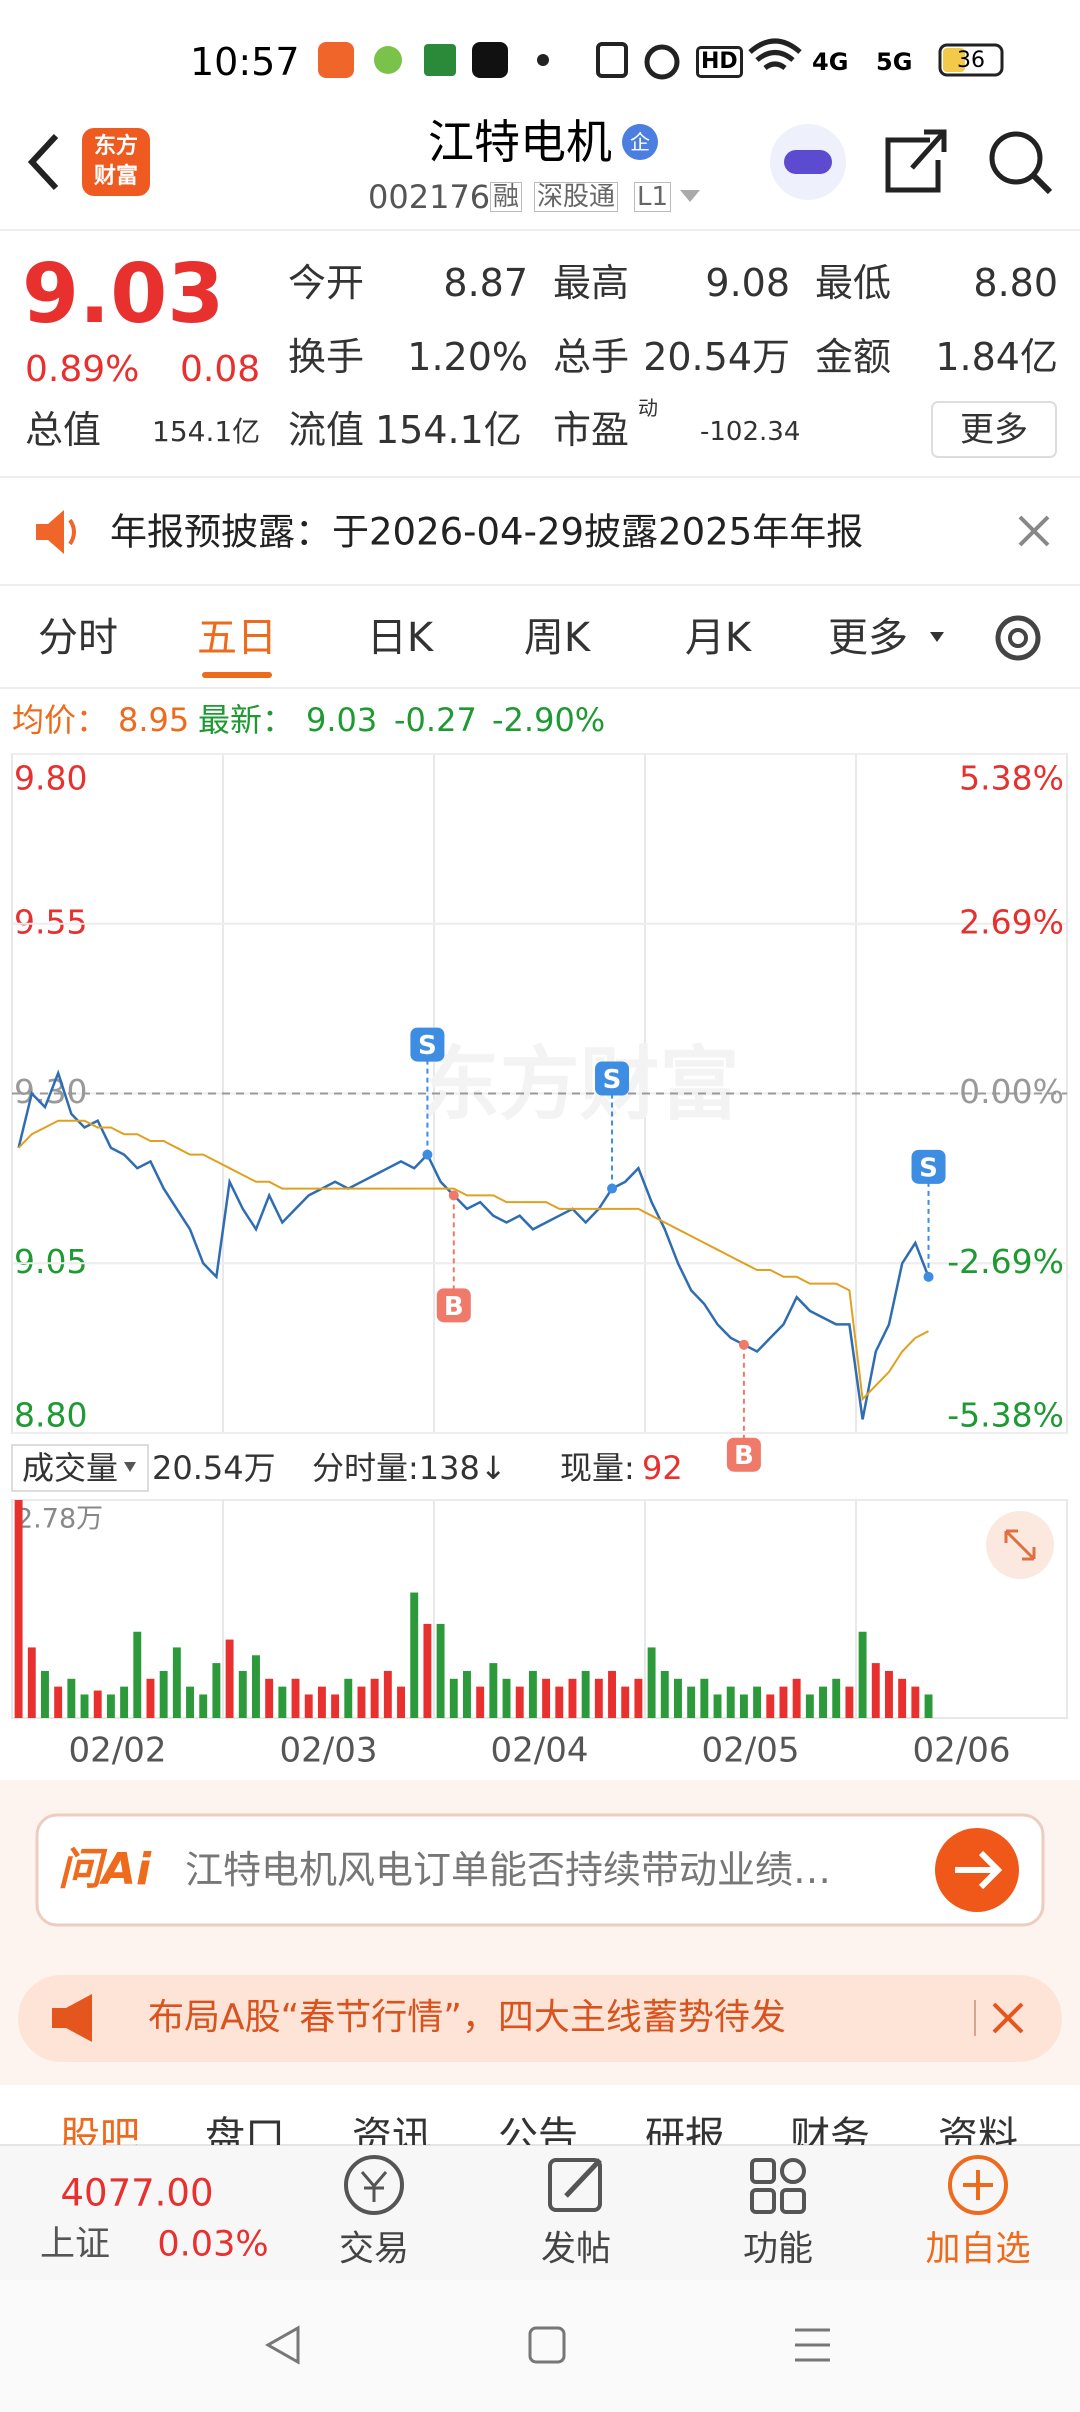 The width and height of the screenshot is (1080, 2412). What do you see at coordinates (59, 1519) in the screenshot?
I see `volume-tick-label: 2.78万` at bounding box center [59, 1519].